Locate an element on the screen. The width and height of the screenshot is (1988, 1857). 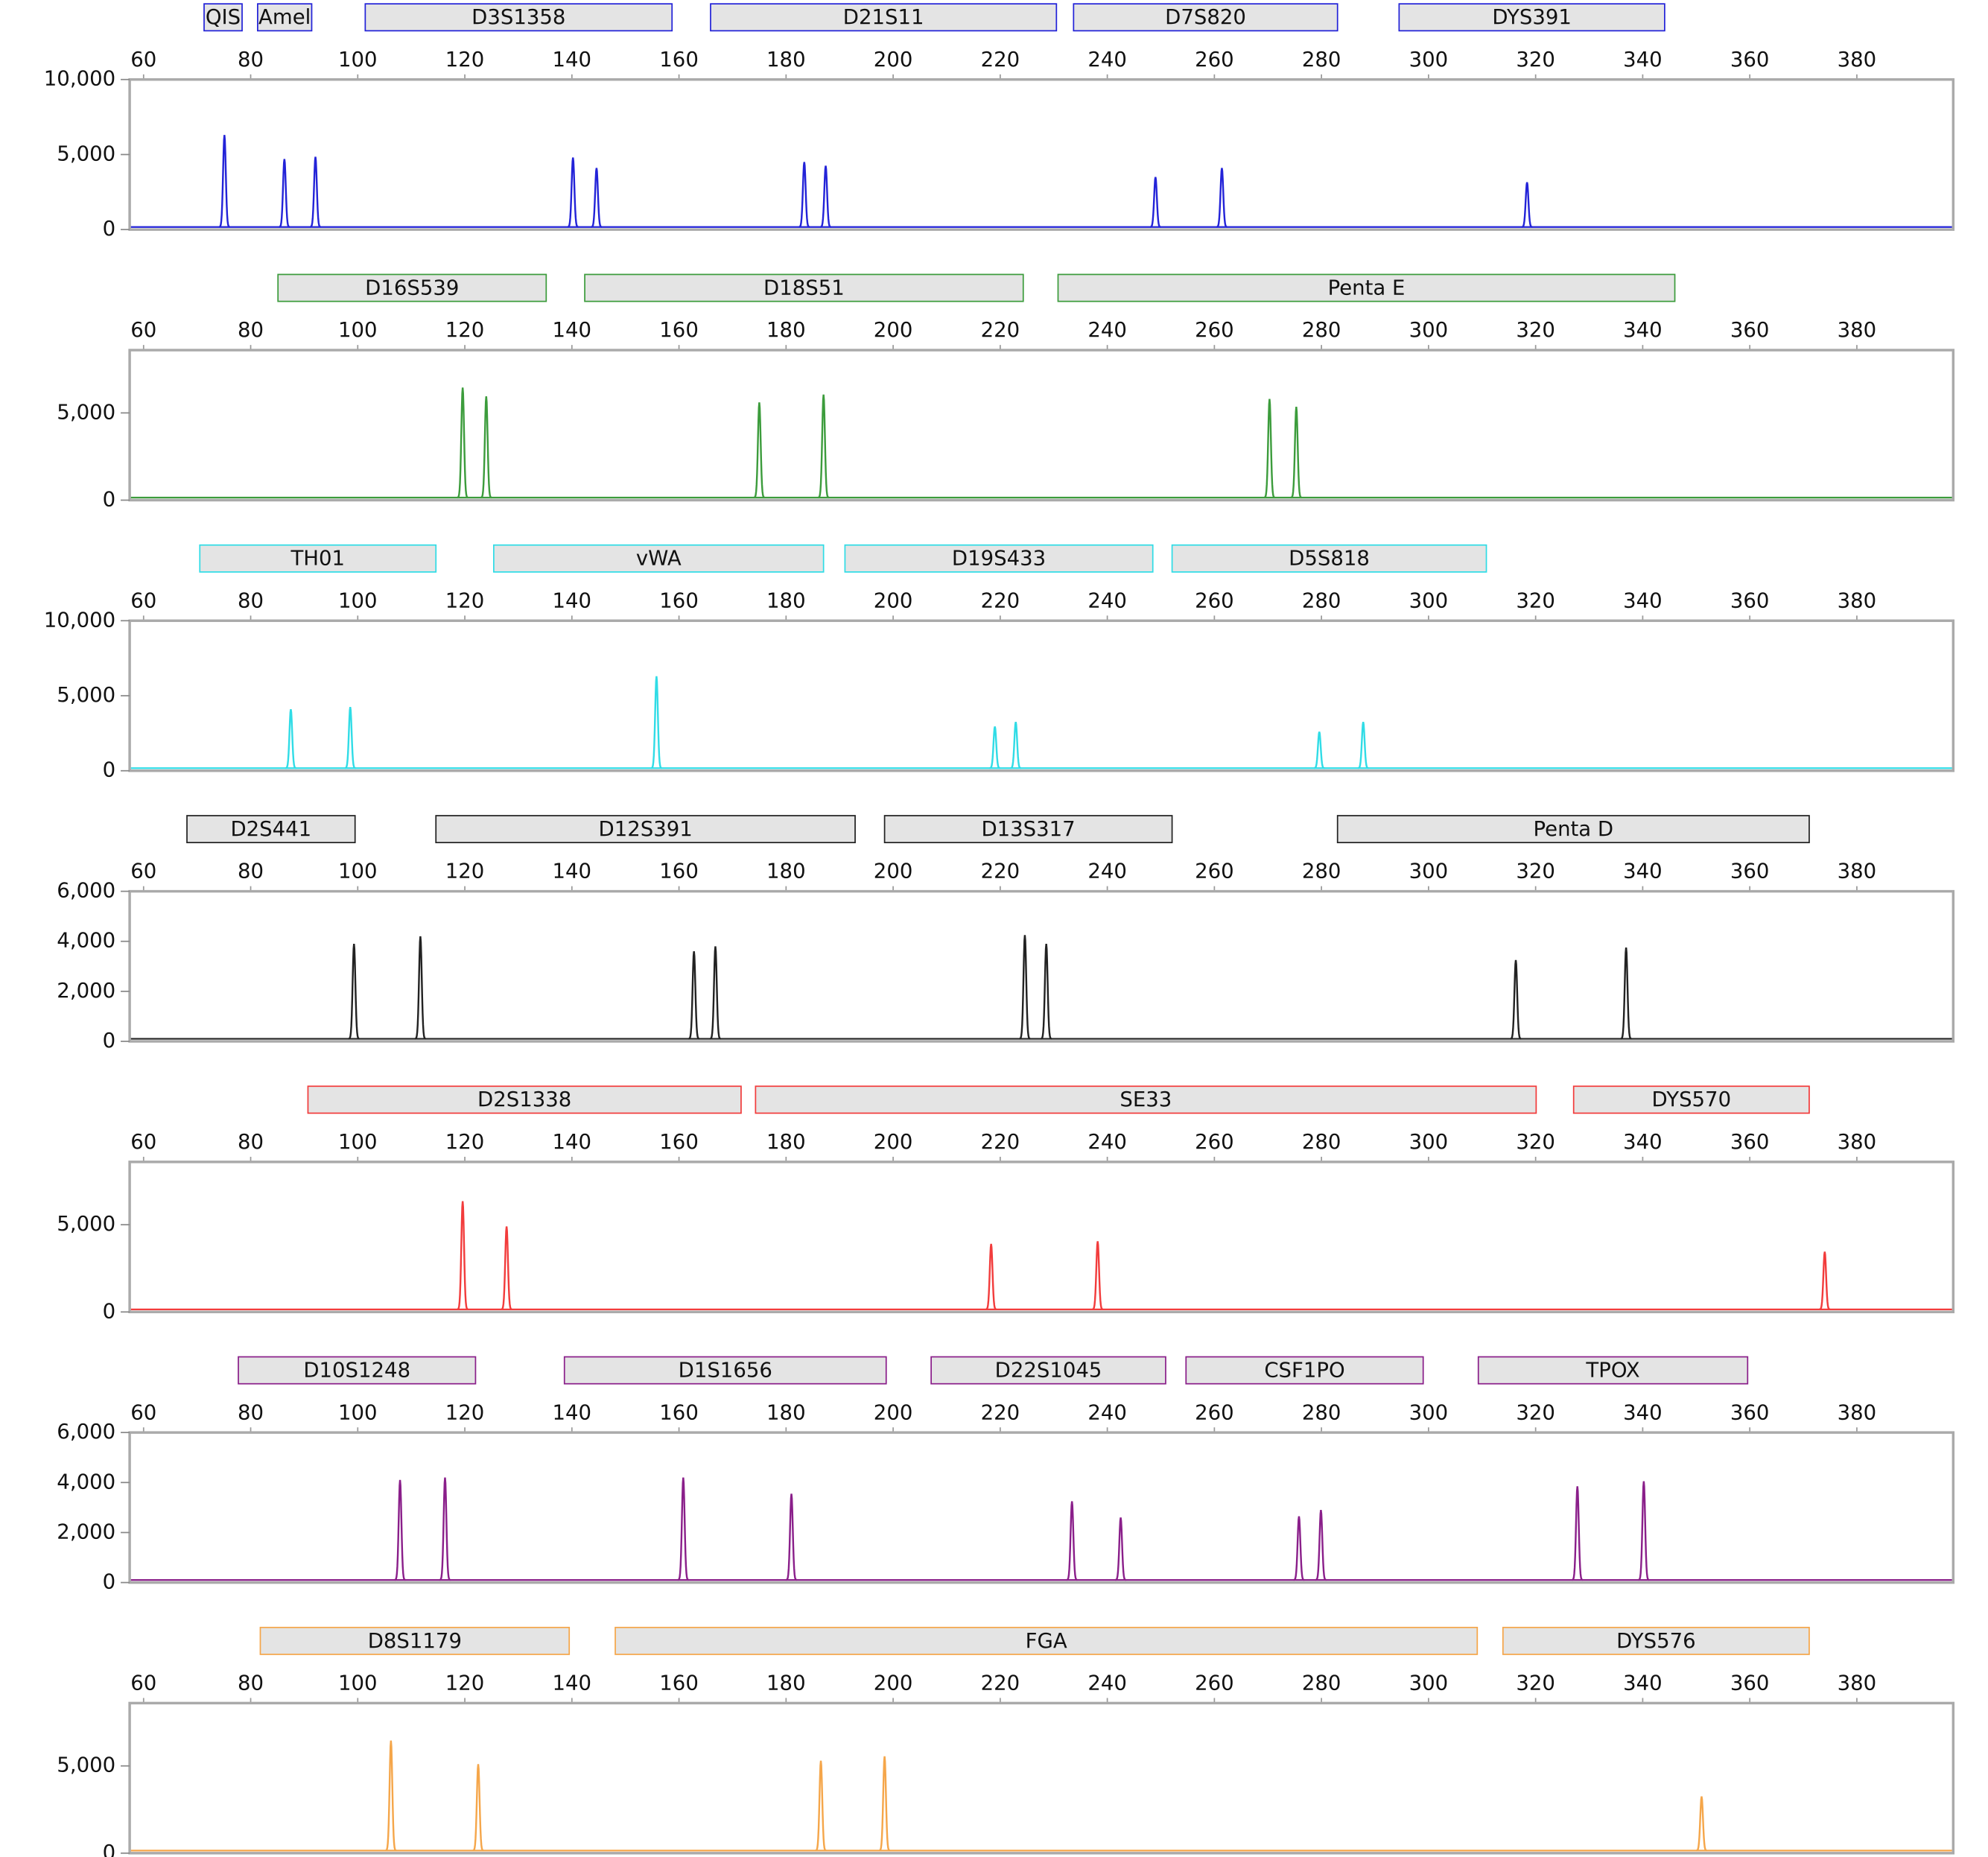
locus-label: SE33 is located at coordinates (1146, 1099).